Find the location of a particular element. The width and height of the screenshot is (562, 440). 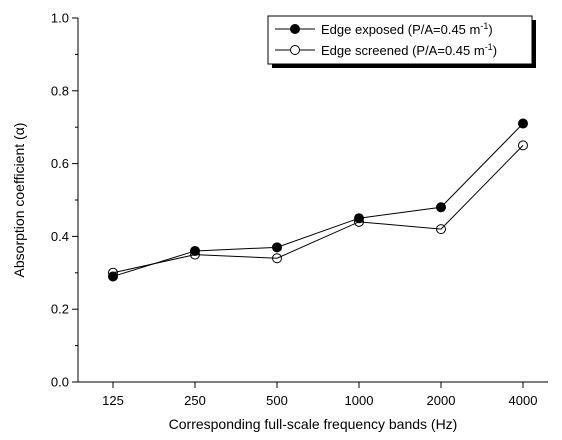

x-ticks: 125 250 500 1000 2000 4000 is located at coordinates (319, 395).